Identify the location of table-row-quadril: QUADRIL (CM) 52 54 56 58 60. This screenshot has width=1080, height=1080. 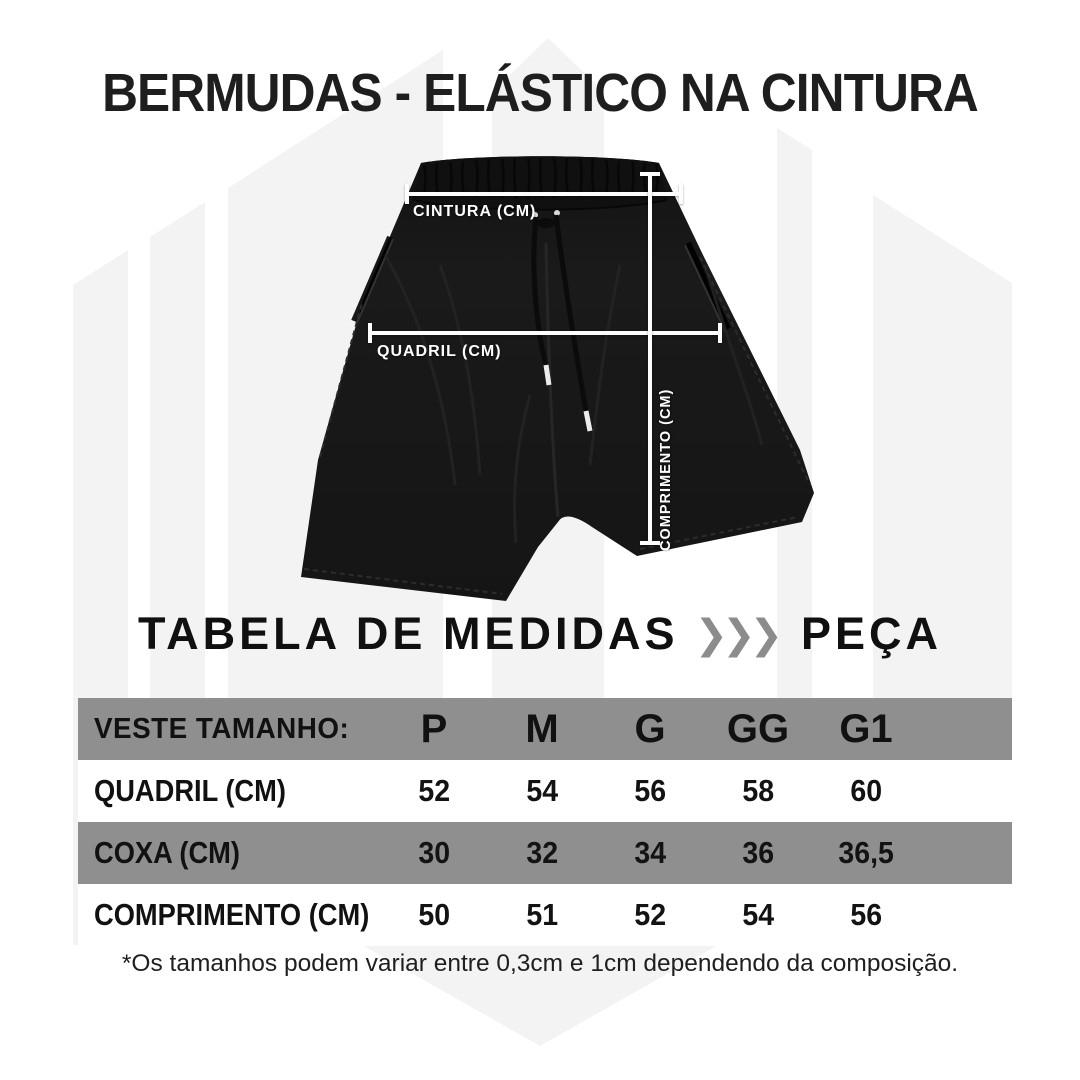
(545, 791).